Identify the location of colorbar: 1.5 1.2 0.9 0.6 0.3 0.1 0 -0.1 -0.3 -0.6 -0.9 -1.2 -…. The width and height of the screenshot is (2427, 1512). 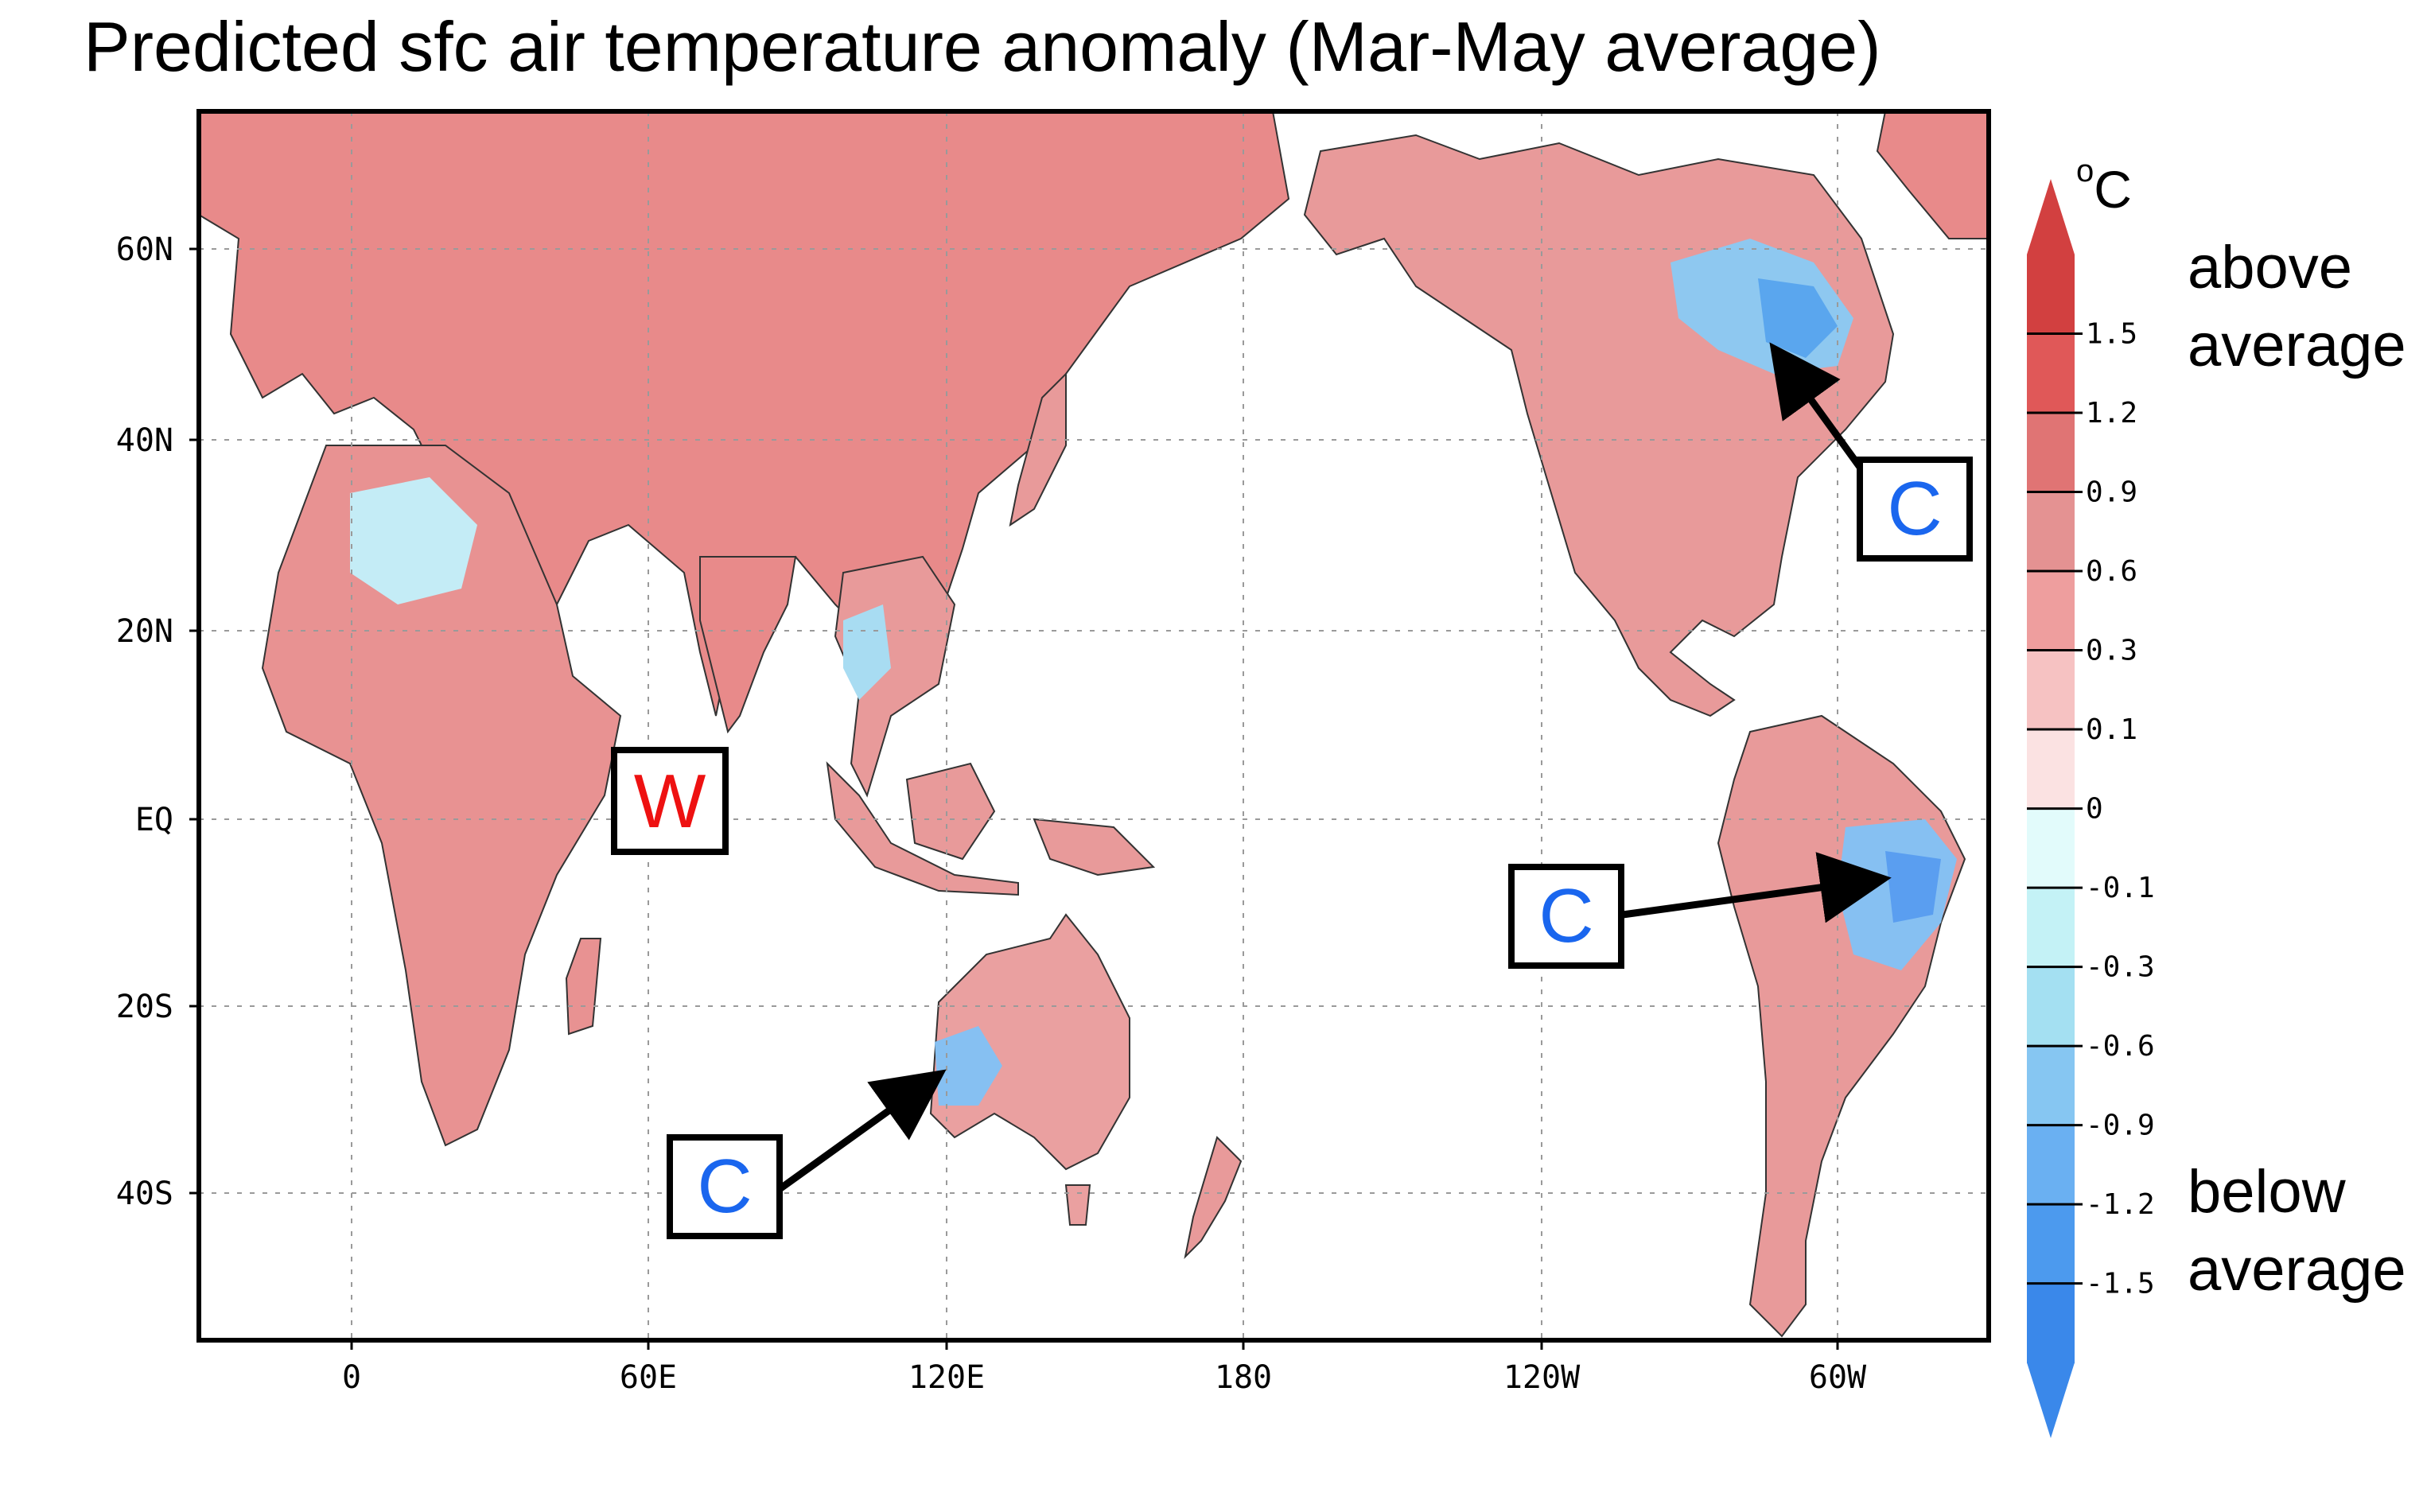
(2091, 809).